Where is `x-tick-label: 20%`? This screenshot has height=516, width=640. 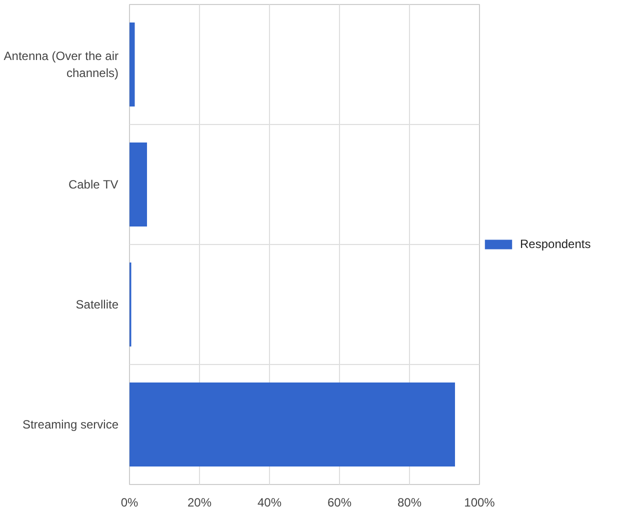
x-tick-label: 20% is located at coordinates (199, 503).